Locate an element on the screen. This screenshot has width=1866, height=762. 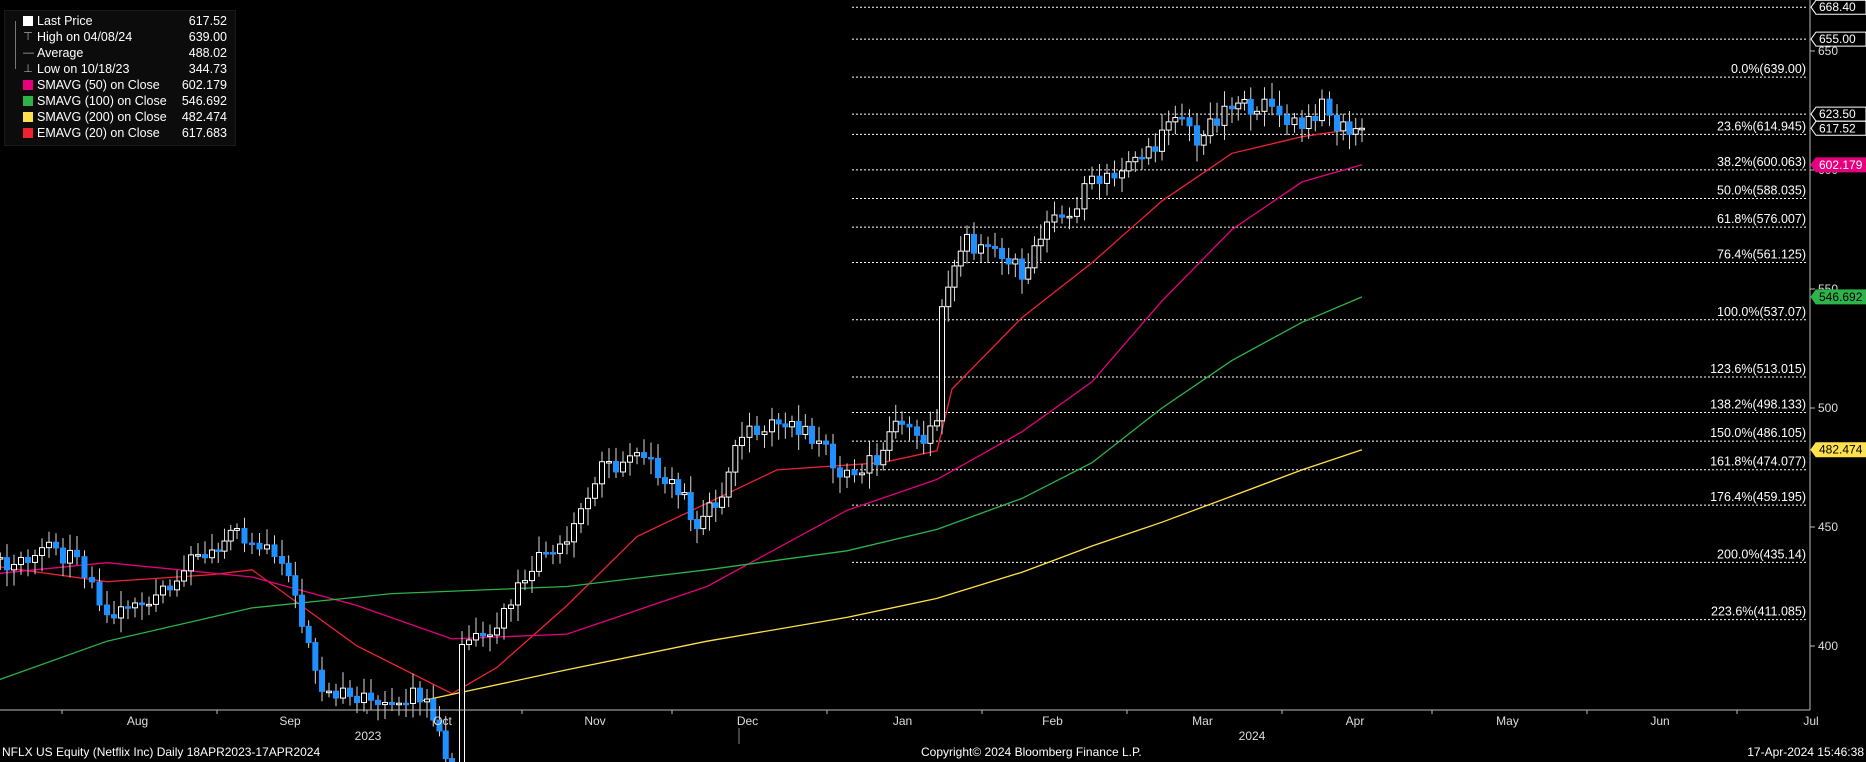
price-marker-label: 617.52 is located at coordinates (1837, 128).